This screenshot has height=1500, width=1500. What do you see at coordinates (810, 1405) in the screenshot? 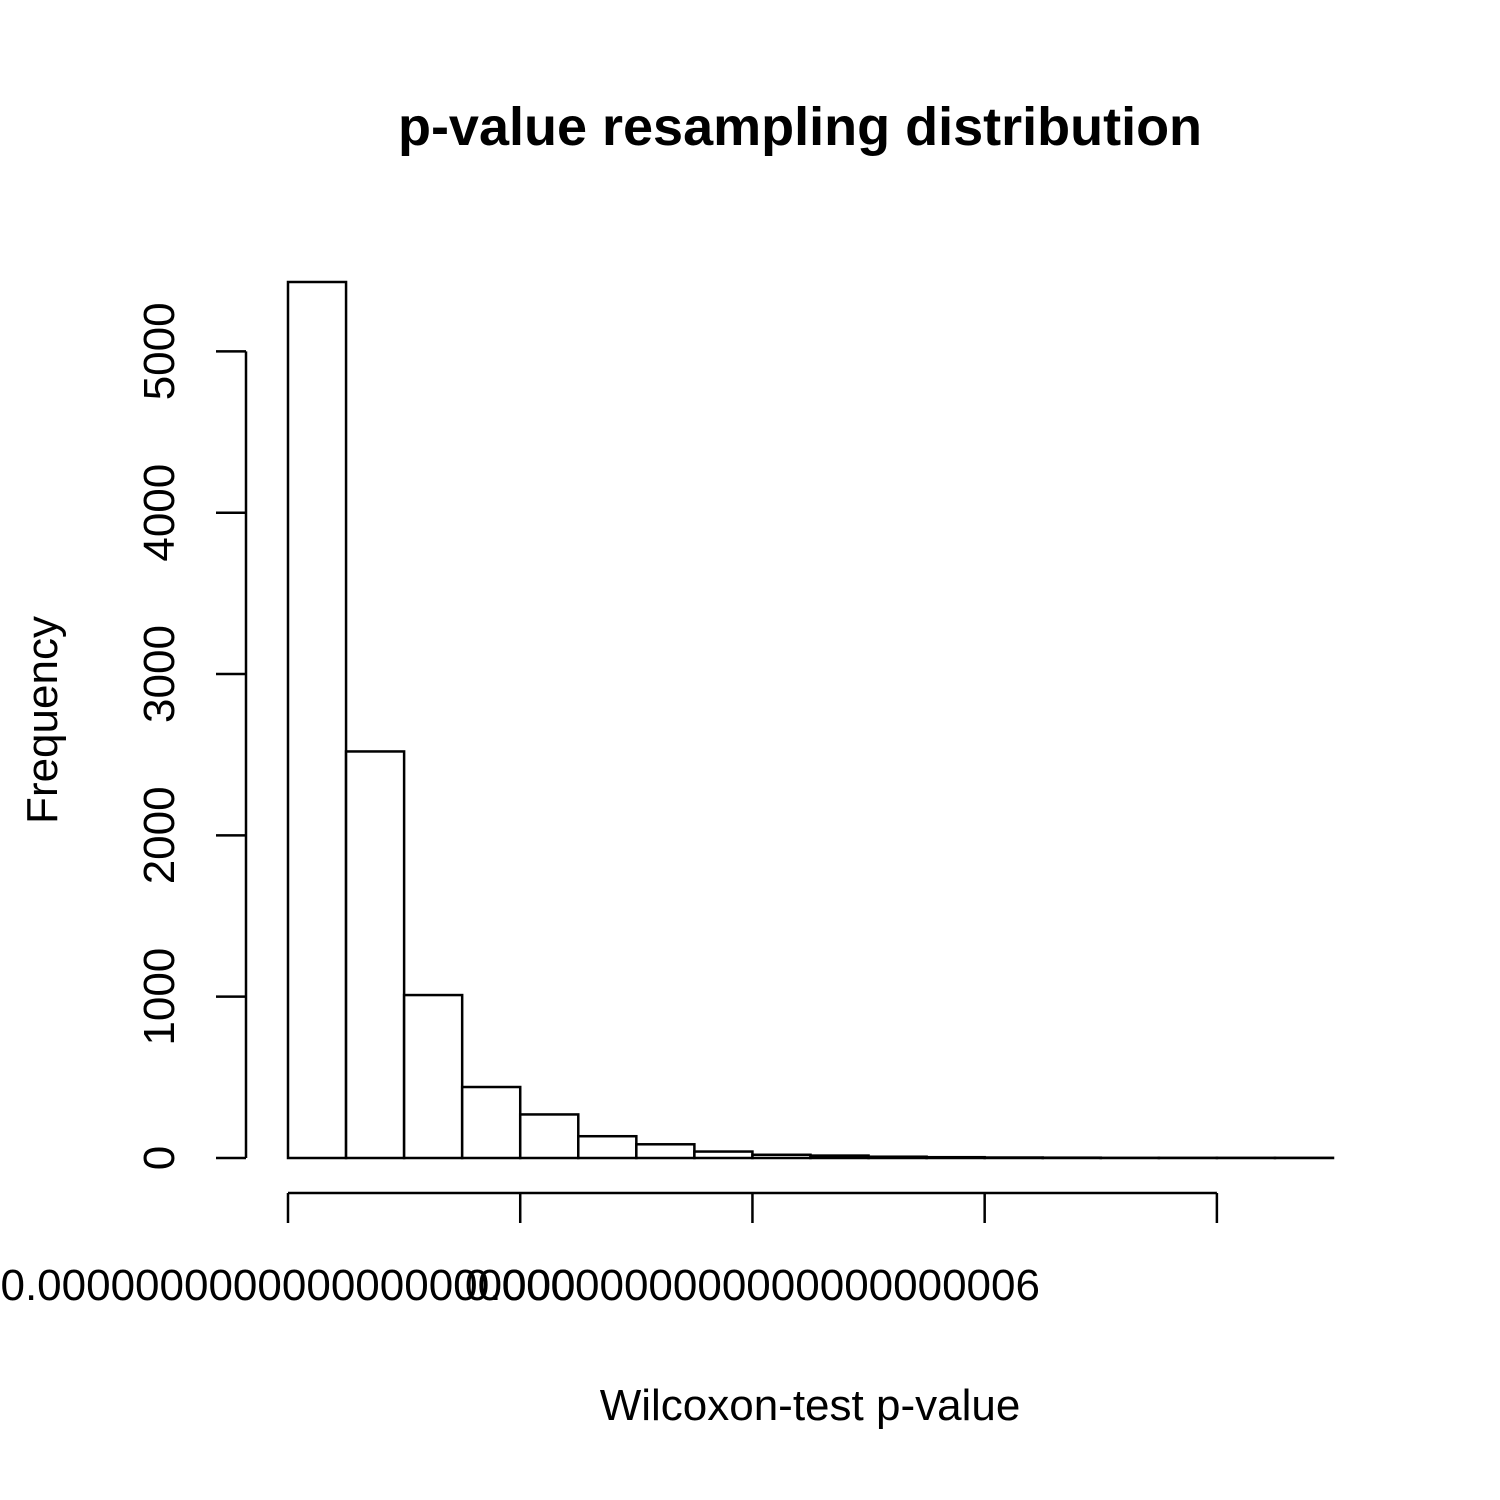
I see `x-axis-label: Wilcoxon-test p-value` at bounding box center [810, 1405].